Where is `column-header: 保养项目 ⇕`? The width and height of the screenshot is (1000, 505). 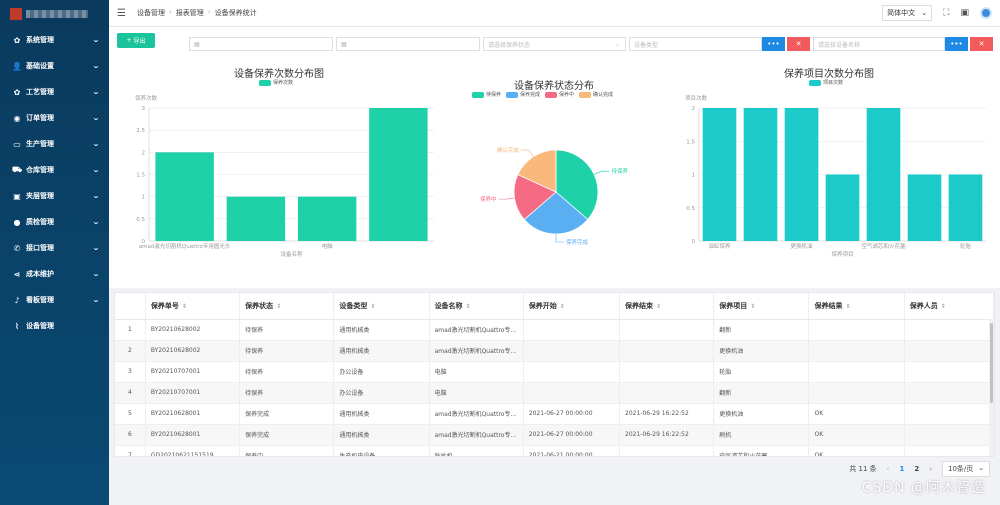 column-header: 保养项目 ⇕ is located at coordinates (761, 306).